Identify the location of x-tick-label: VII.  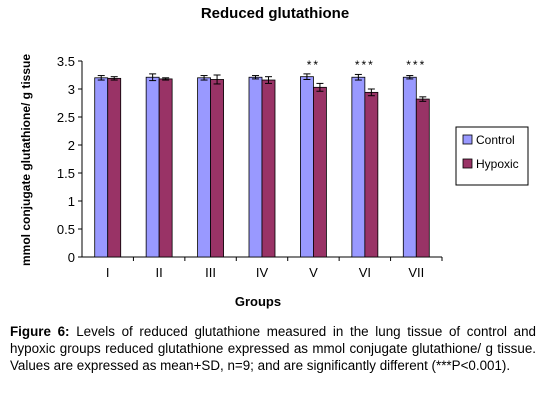
(416, 272).